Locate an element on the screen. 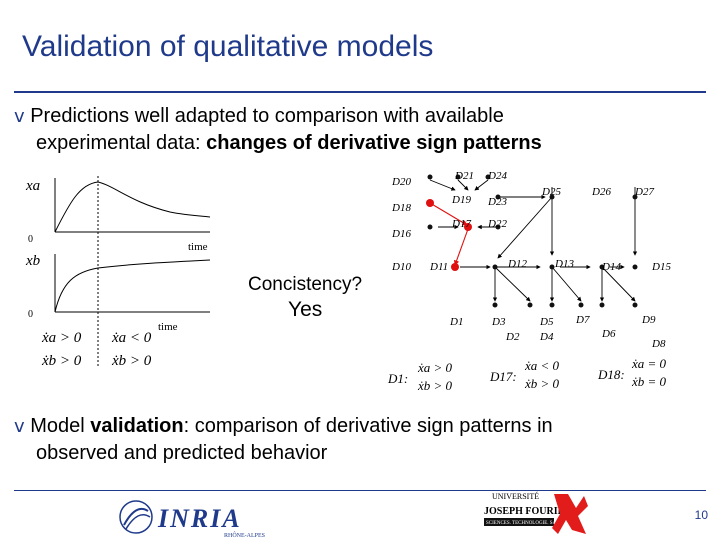 This screenshot has width=720, height=540. svg-text: D21 is located at coordinates (464, 176).